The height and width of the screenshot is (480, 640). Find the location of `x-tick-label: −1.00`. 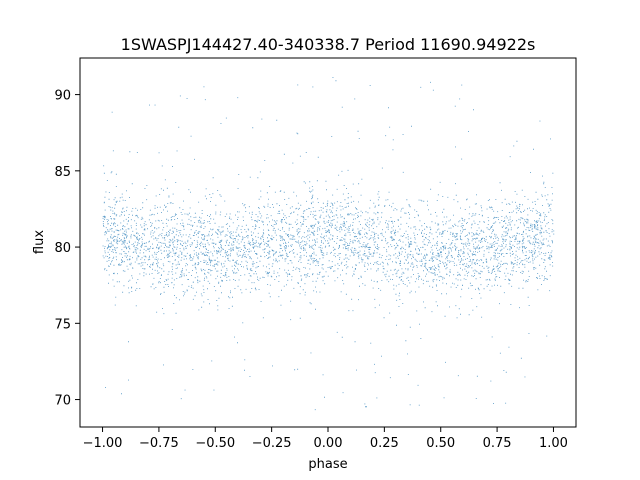

x-tick-label: −1.00 is located at coordinates (103, 443).